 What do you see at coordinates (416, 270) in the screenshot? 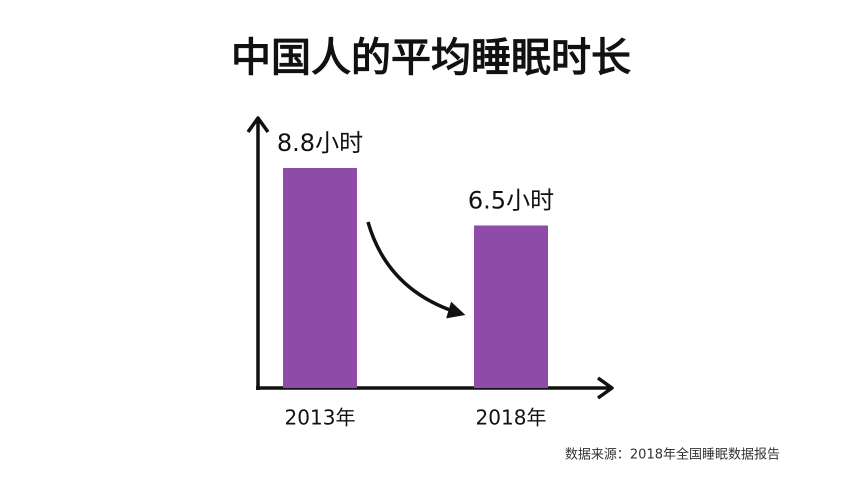
I see `trend-arrow` at bounding box center [416, 270].